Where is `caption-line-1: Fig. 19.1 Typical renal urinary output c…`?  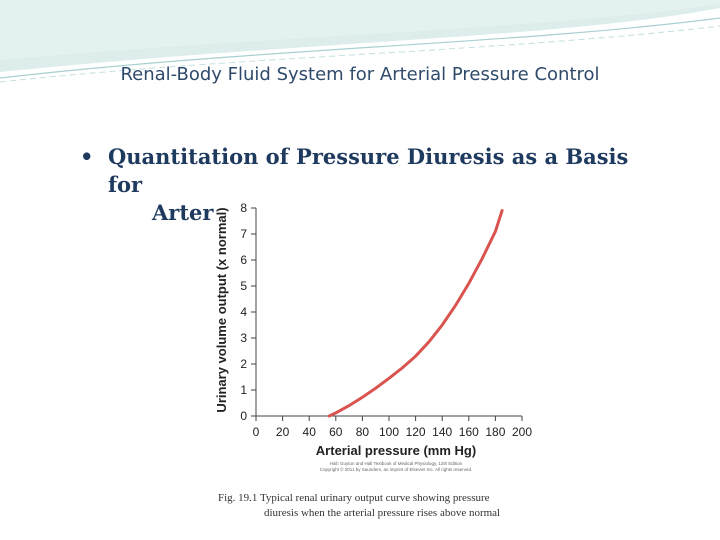 caption-line-1: Fig. 19.1 Typical renal urinary output c… is located at coordinates (354, 498).